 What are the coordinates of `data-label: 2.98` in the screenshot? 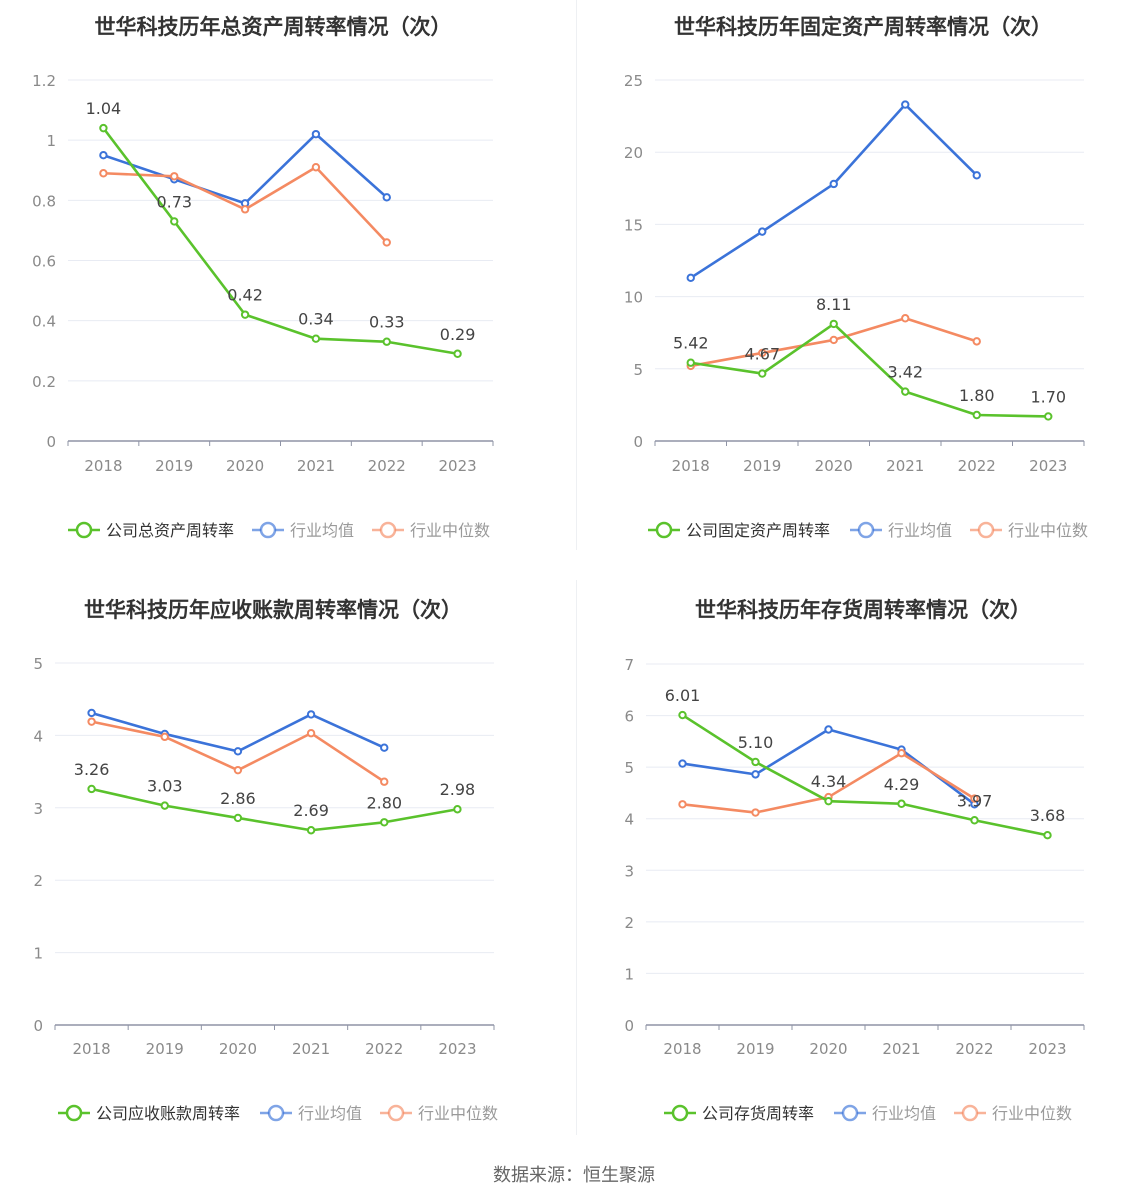 It's located at (458, 789).